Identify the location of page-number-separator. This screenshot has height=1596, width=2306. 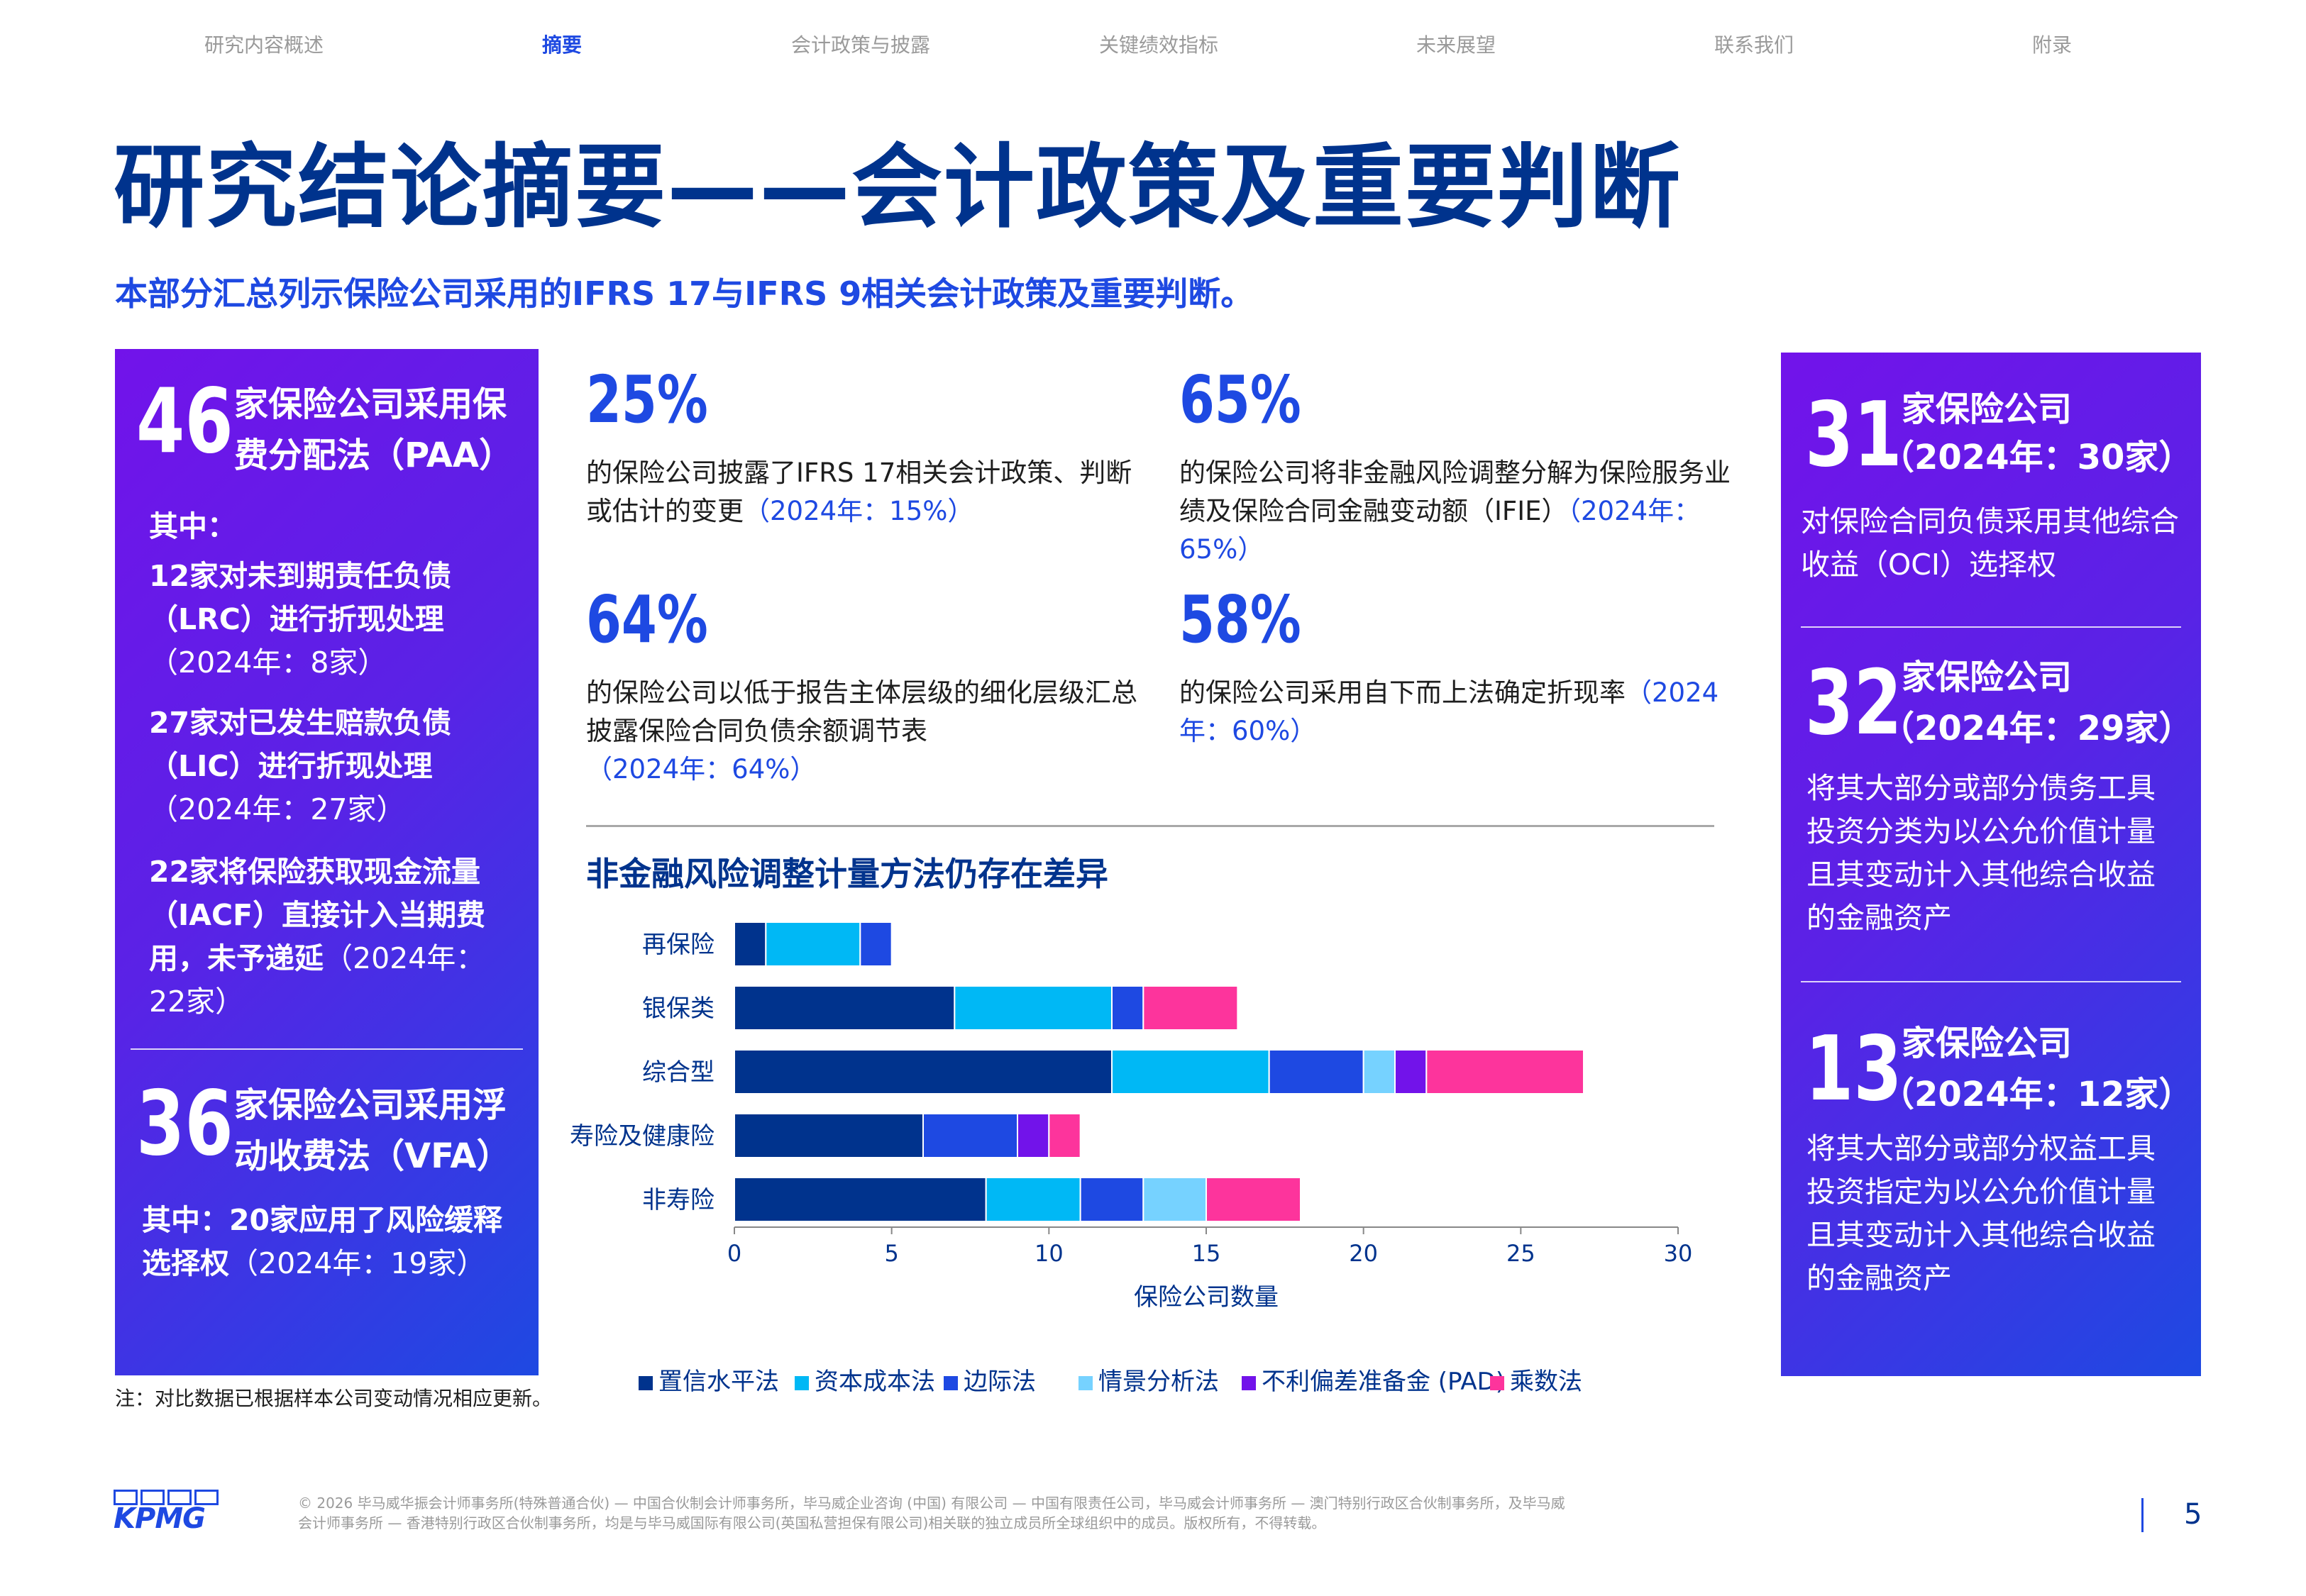
(2142, 1515).